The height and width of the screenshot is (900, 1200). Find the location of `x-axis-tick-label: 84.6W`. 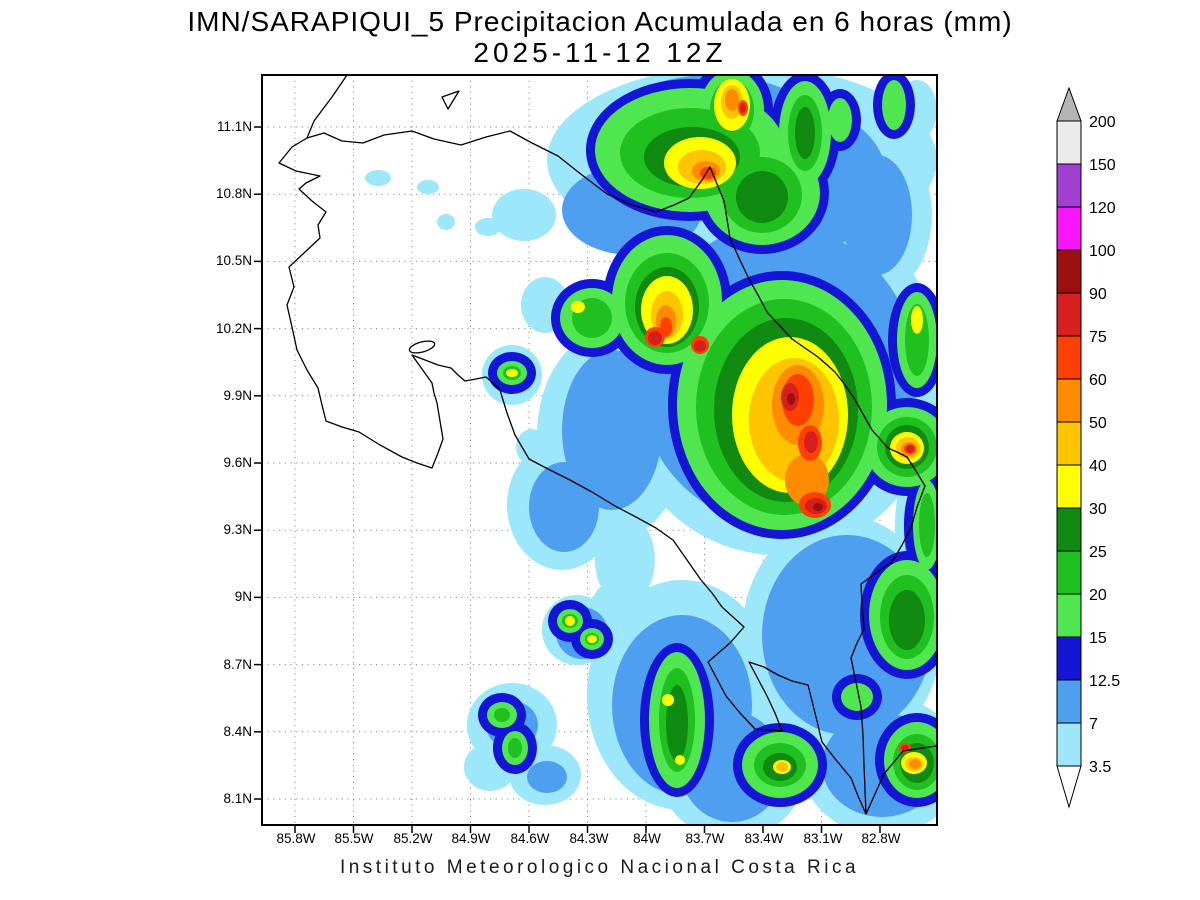

x-axis-tick-label: 84.6W is located at coordinates (530, 838).